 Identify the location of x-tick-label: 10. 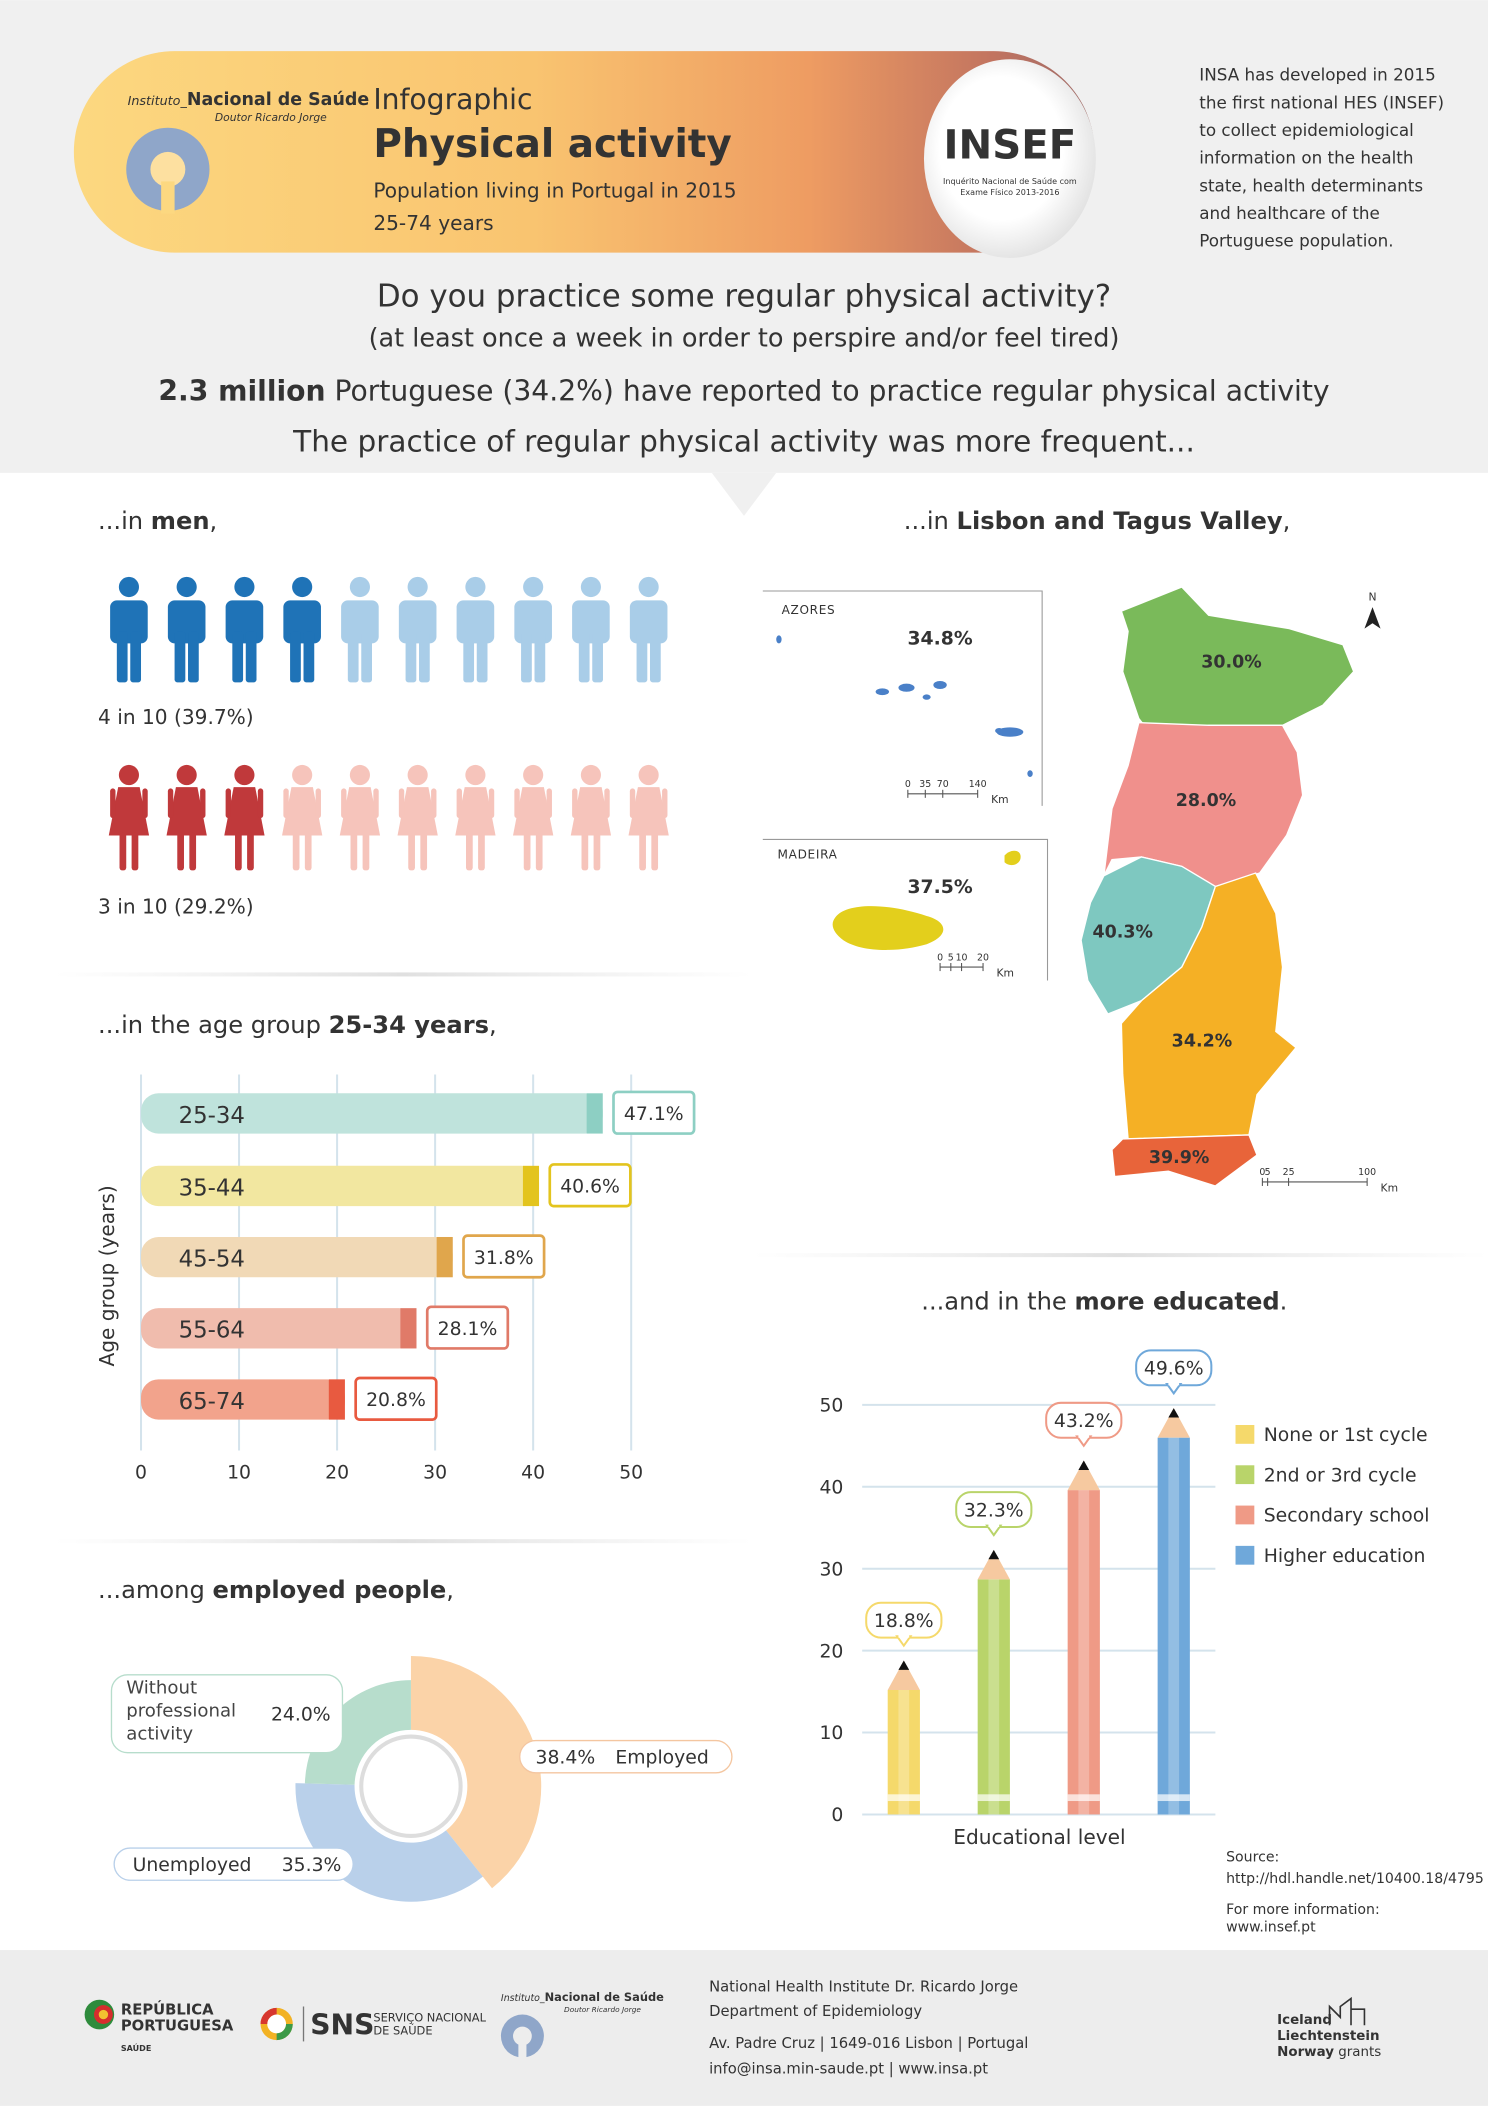
(239, 1473).